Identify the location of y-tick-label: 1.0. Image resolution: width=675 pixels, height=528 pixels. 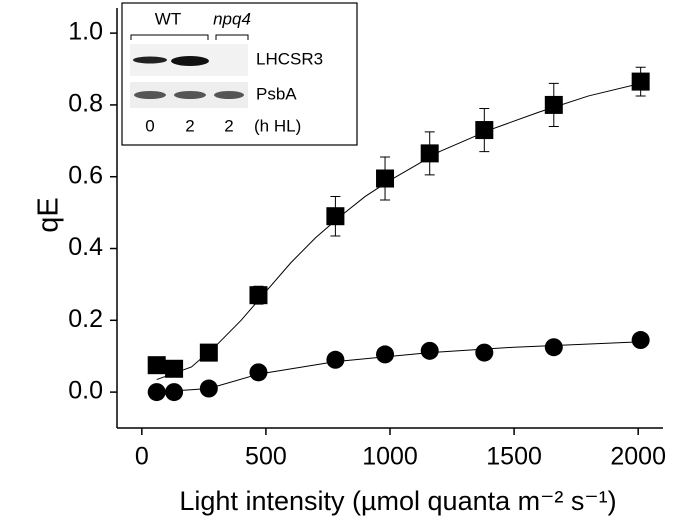
(85, 32).